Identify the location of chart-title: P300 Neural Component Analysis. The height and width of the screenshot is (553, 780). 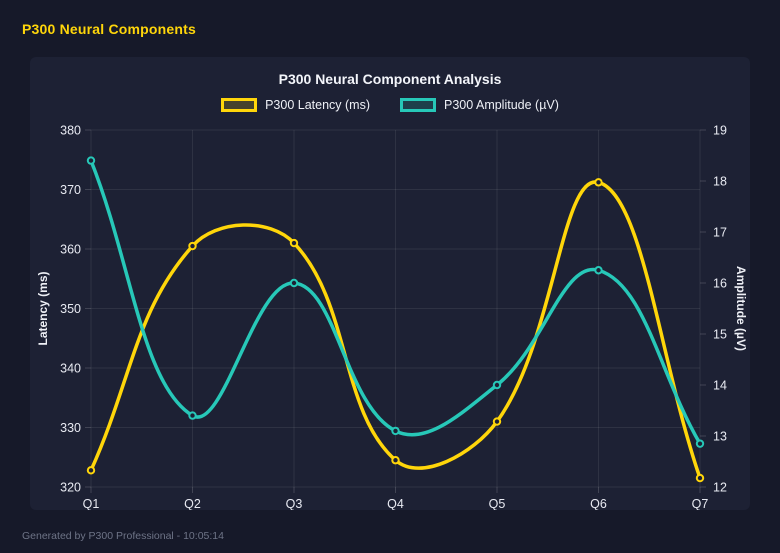
(390, 79).